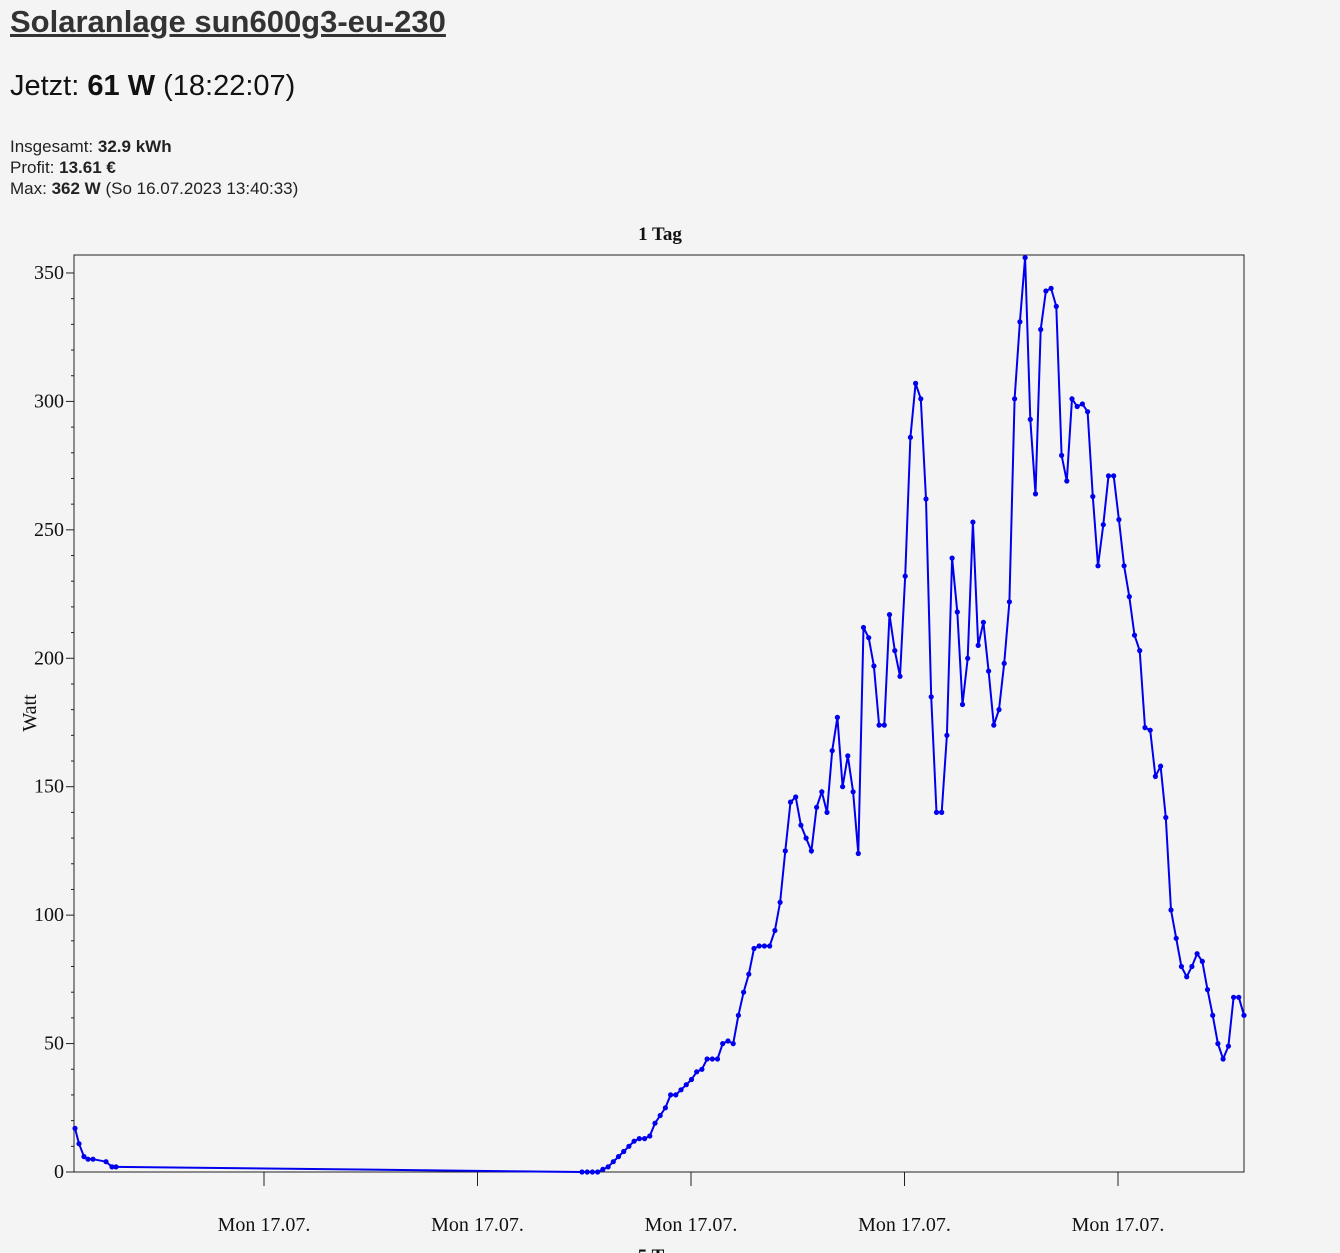 The width and height of the screenshot is (1340, 1253). What do you see at coordinates (154, 146) in the screenshot?
I see `stat-total: Insgesamt: 32.9 kWh` at bounding box center [154, 146].